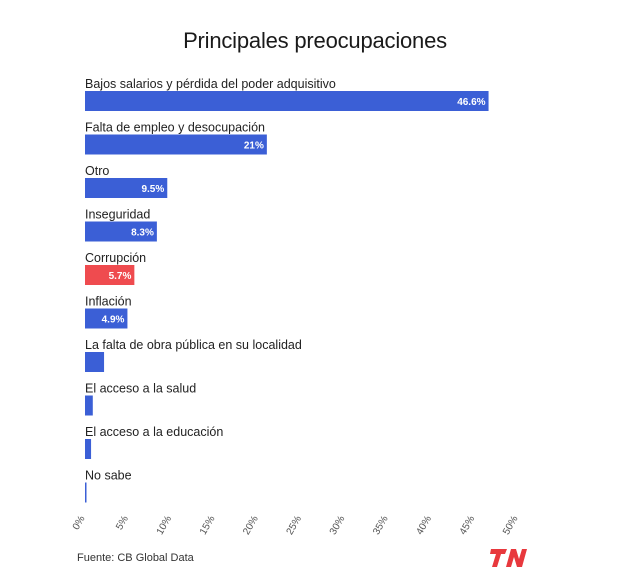 This screenshot has height=582, width=630. What do you see at coordinates (315, 40) in the screenshot?
I see `chart-title: Principales preocupaciones` at bounding box center [315, 40].